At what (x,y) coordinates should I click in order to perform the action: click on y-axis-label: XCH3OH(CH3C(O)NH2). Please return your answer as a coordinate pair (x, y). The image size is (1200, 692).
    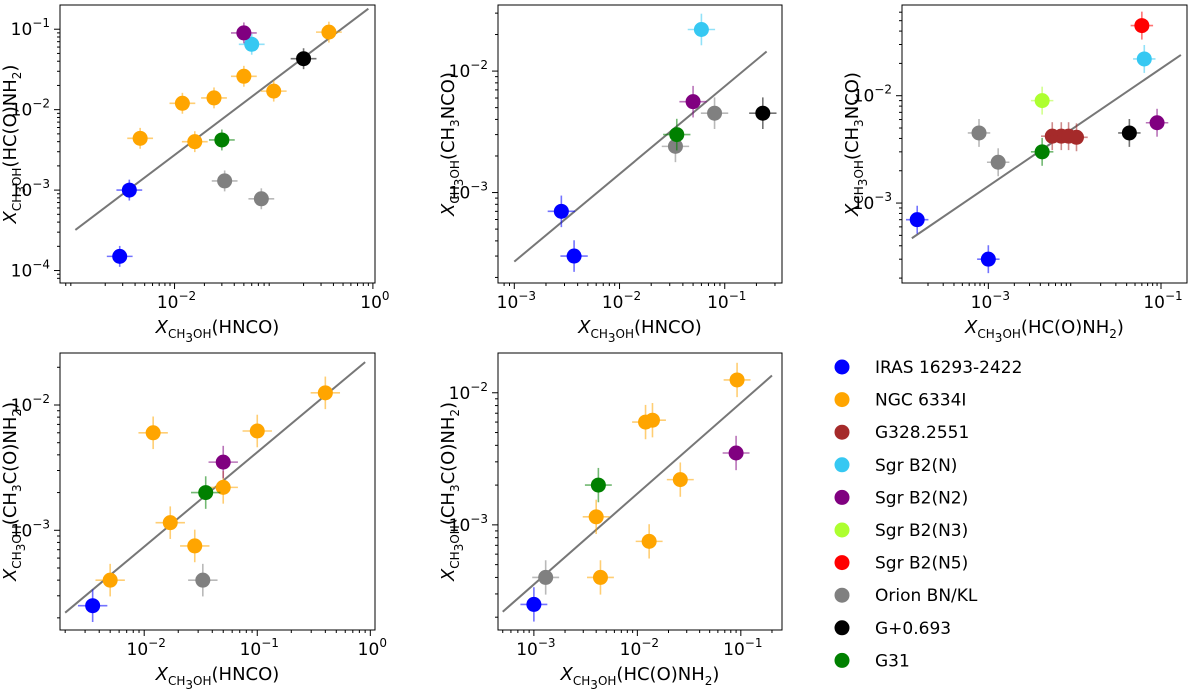
    Looking at the image, I should click on (14, 492).